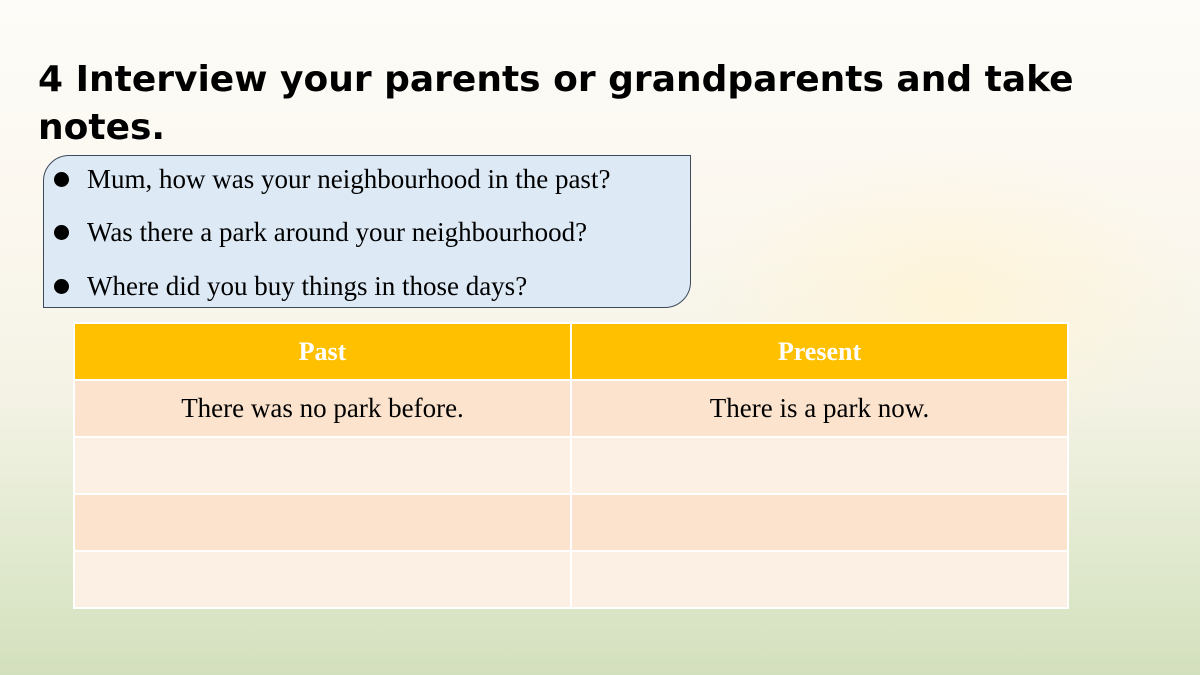 The height and width of the screenshot is (675, 1200). I want to click on header-past: Past, so click(322, 351).